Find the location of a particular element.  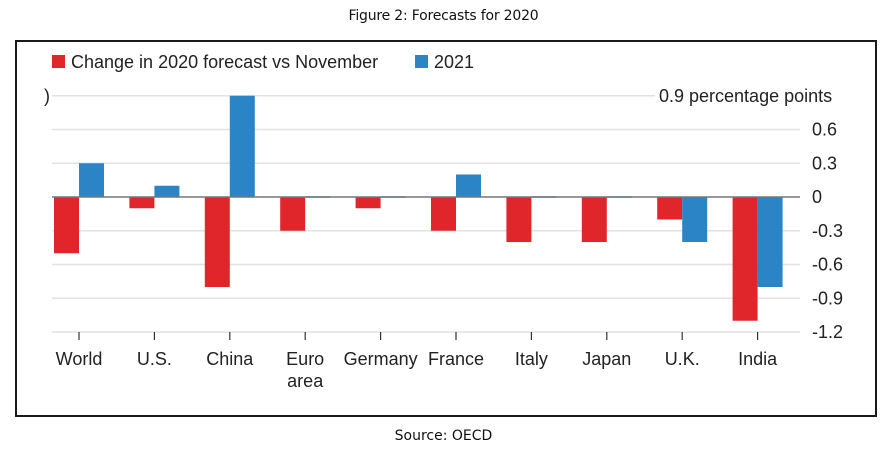

x-category-label: Italy is located at coordinates (531, 359).